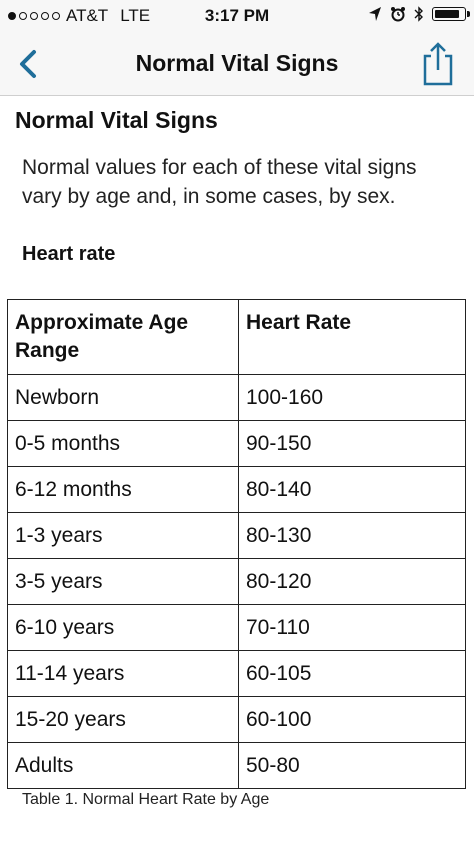 This screenshot has width=474, height=841. What do you see at coordinates (468, 14) in the screenshot?
I see `battery-tip` at bounding box center [468, 14].